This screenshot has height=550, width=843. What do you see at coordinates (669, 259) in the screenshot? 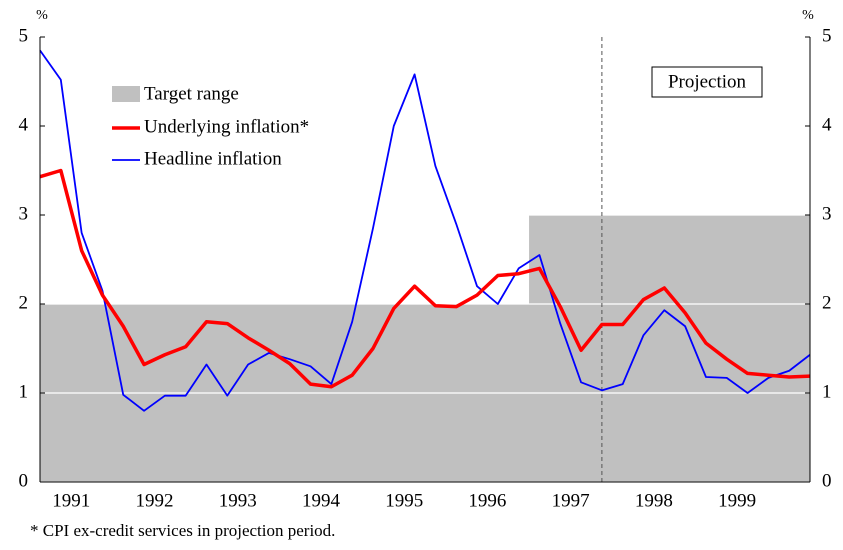
I see `target-range` at bounding box center [669, 259].